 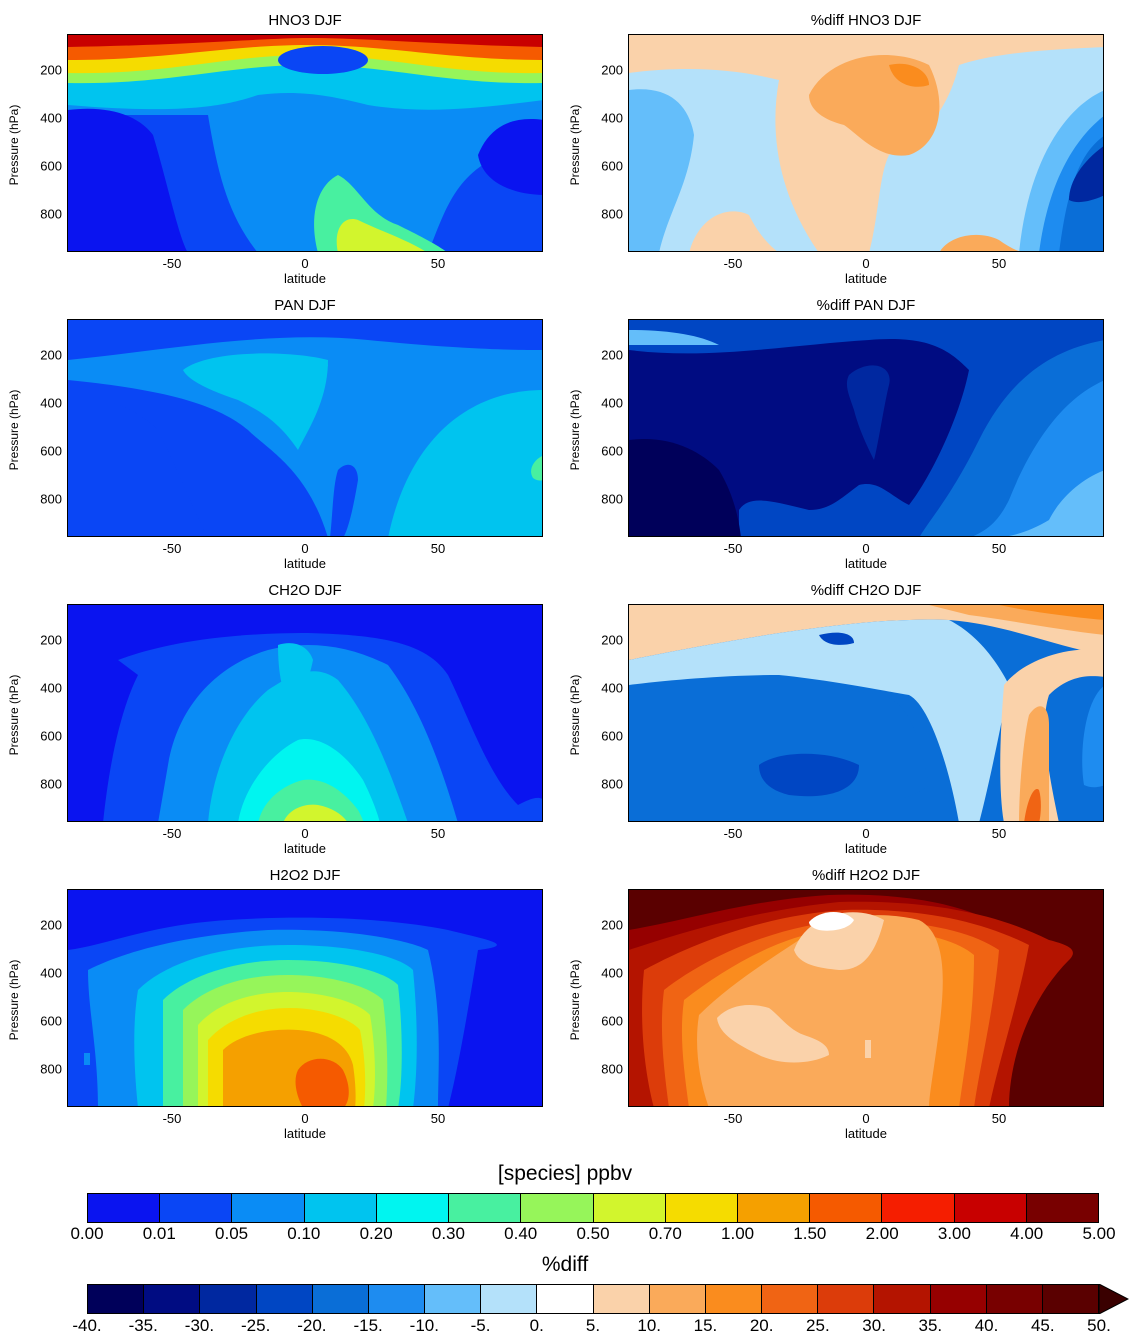 I want to click on colorbar-tick-label: 3.00, so click(x=954, y=1233).